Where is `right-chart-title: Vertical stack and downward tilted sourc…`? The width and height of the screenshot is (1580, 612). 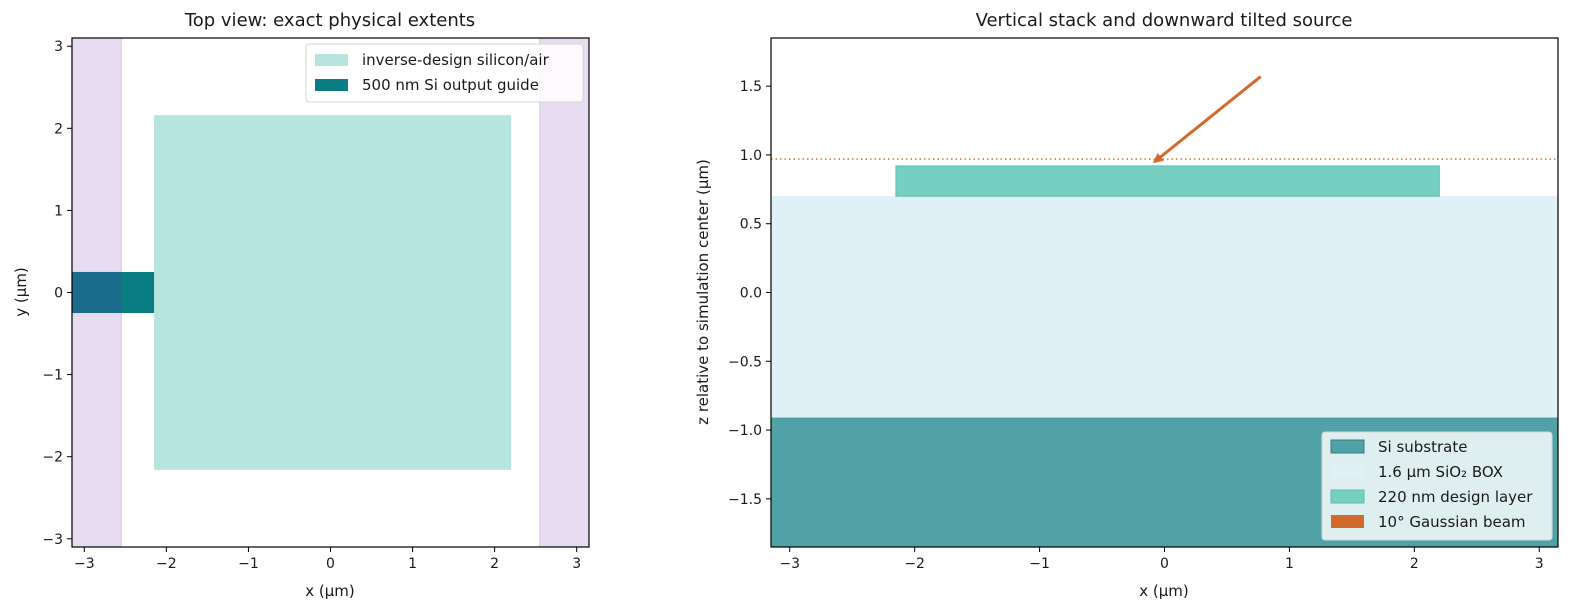 right-chart-title: Vertical stack and downward tilted sourc… is located at coordinates (1164, 20).